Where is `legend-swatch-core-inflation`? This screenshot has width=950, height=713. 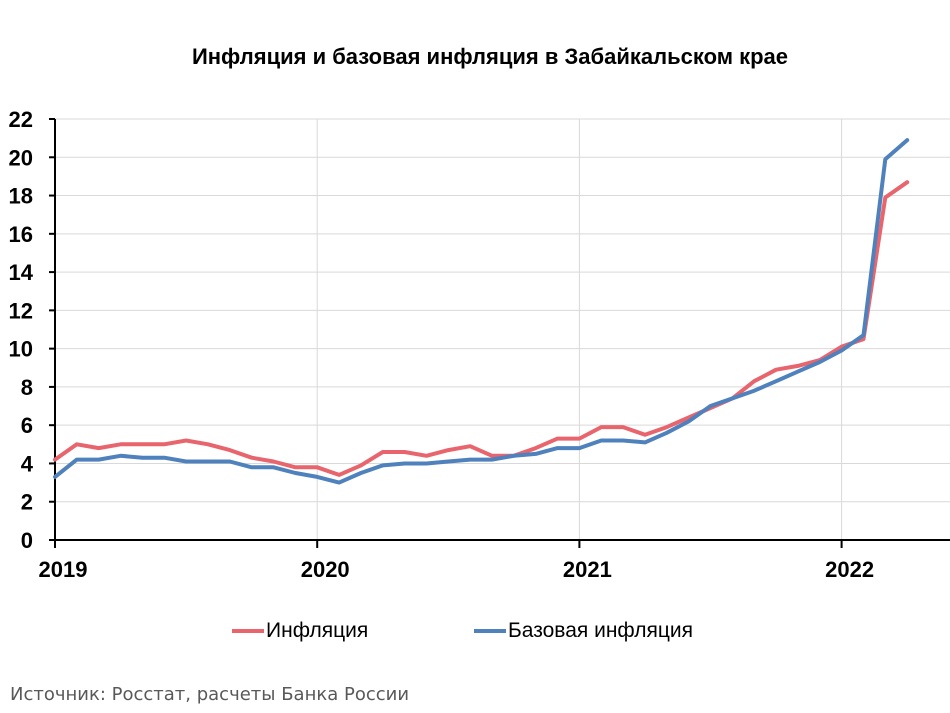
legend-swatch-core-inflation is located at coordinates (490, 631).